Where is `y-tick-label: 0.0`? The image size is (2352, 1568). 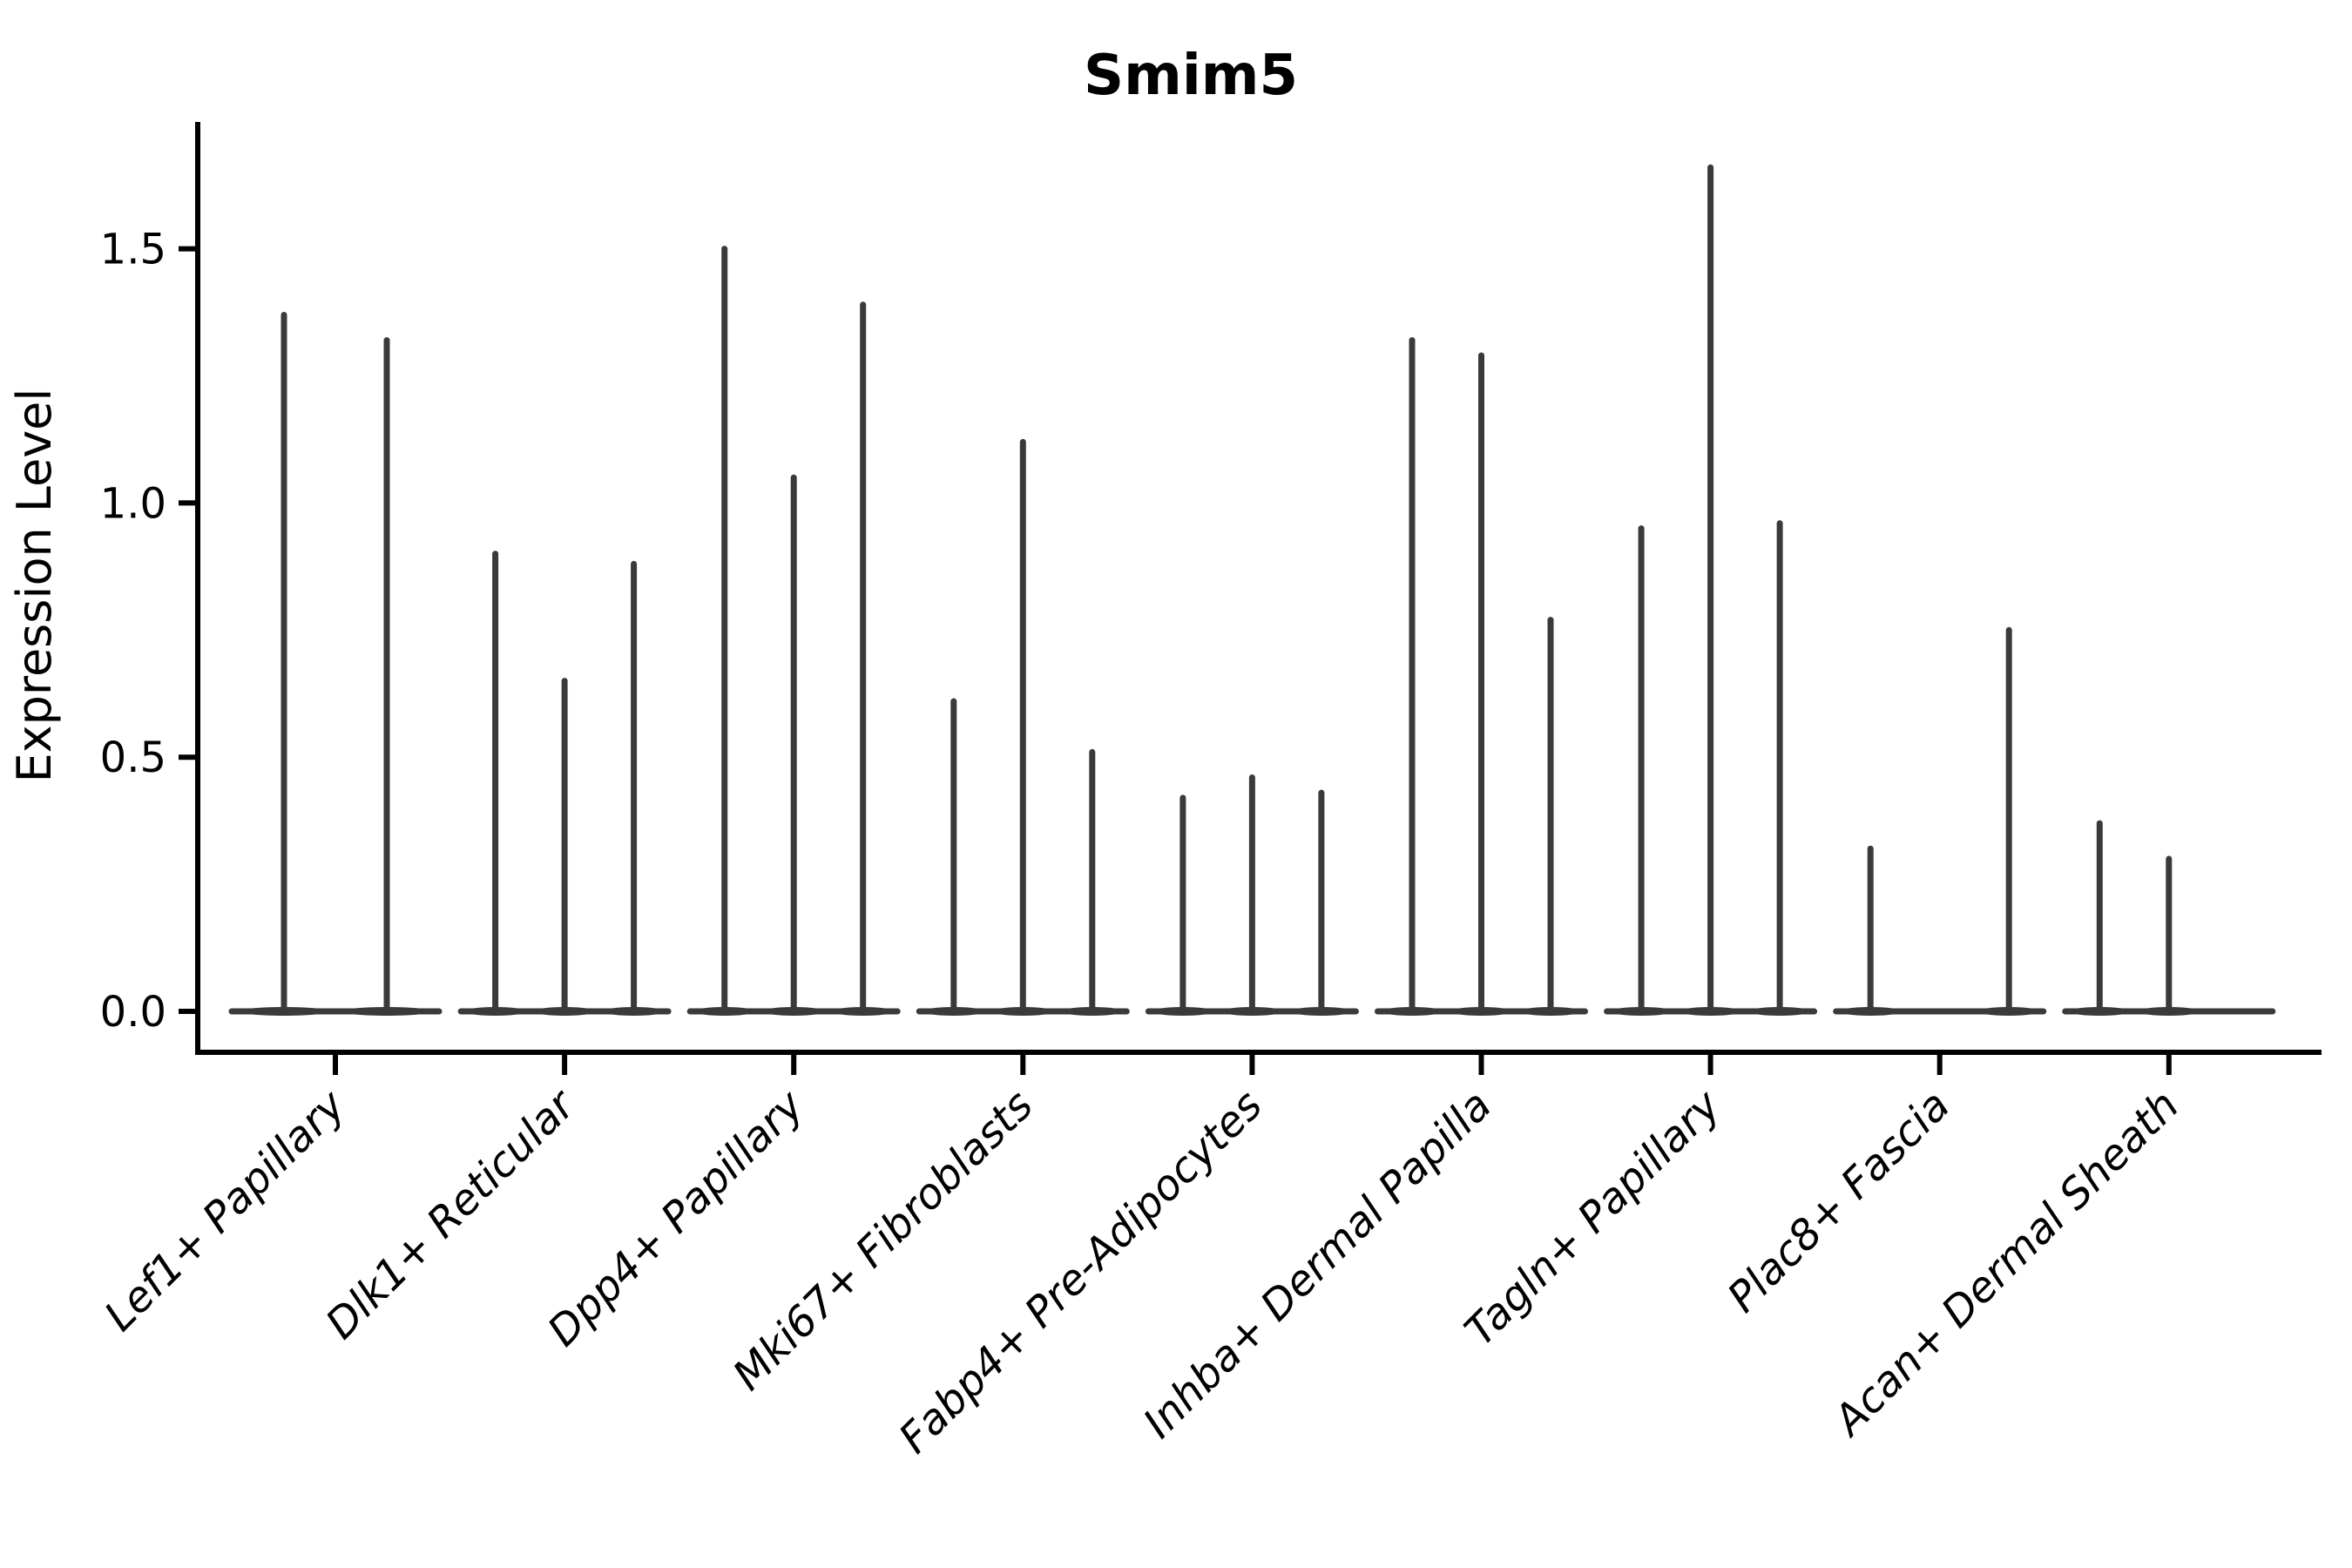 y-tick-label: 0.0 is located at coordinates (133, 1013).